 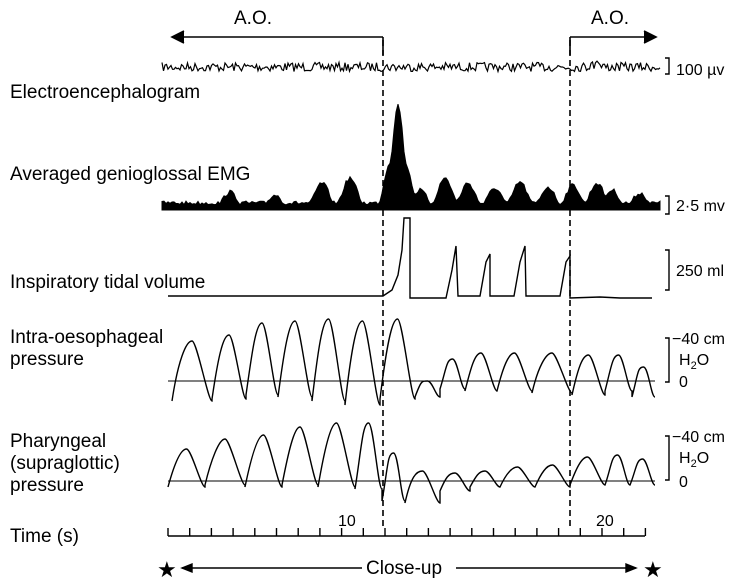 What do you see at coordinates (253, 18) in the screenshot?
I see `apnea-label-left: A.O.` at bounding box center [253, 18].